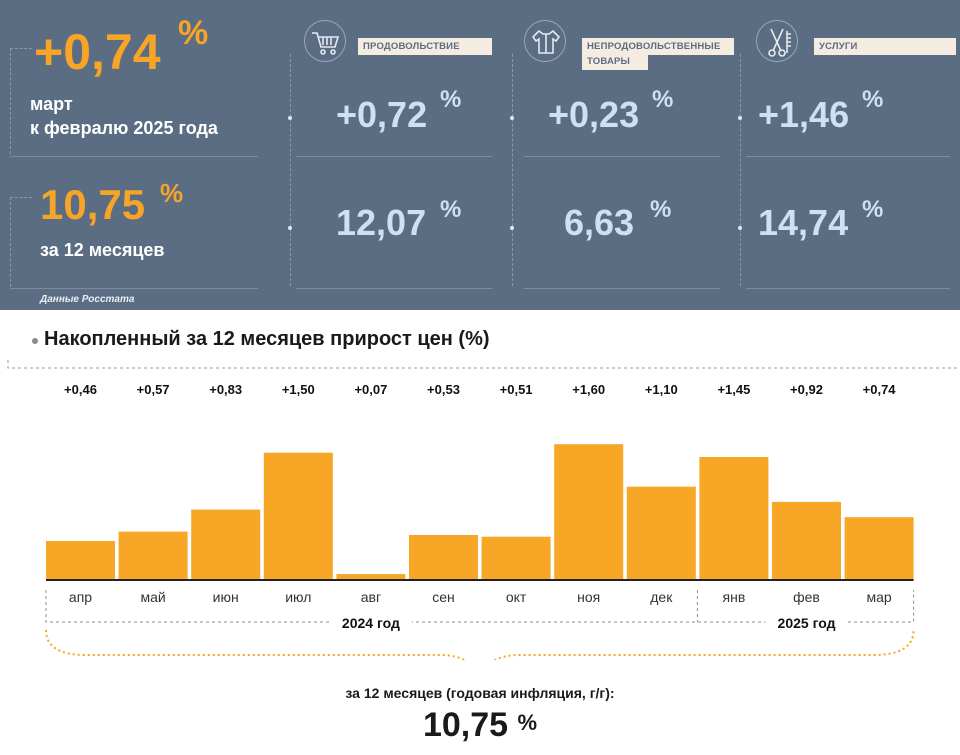 This screenshot has height=755, width=960. I want to click on category-label-nonfood: НЕПРОДОВОЛЬСТВЕННЫЕ, so click(658, 46).